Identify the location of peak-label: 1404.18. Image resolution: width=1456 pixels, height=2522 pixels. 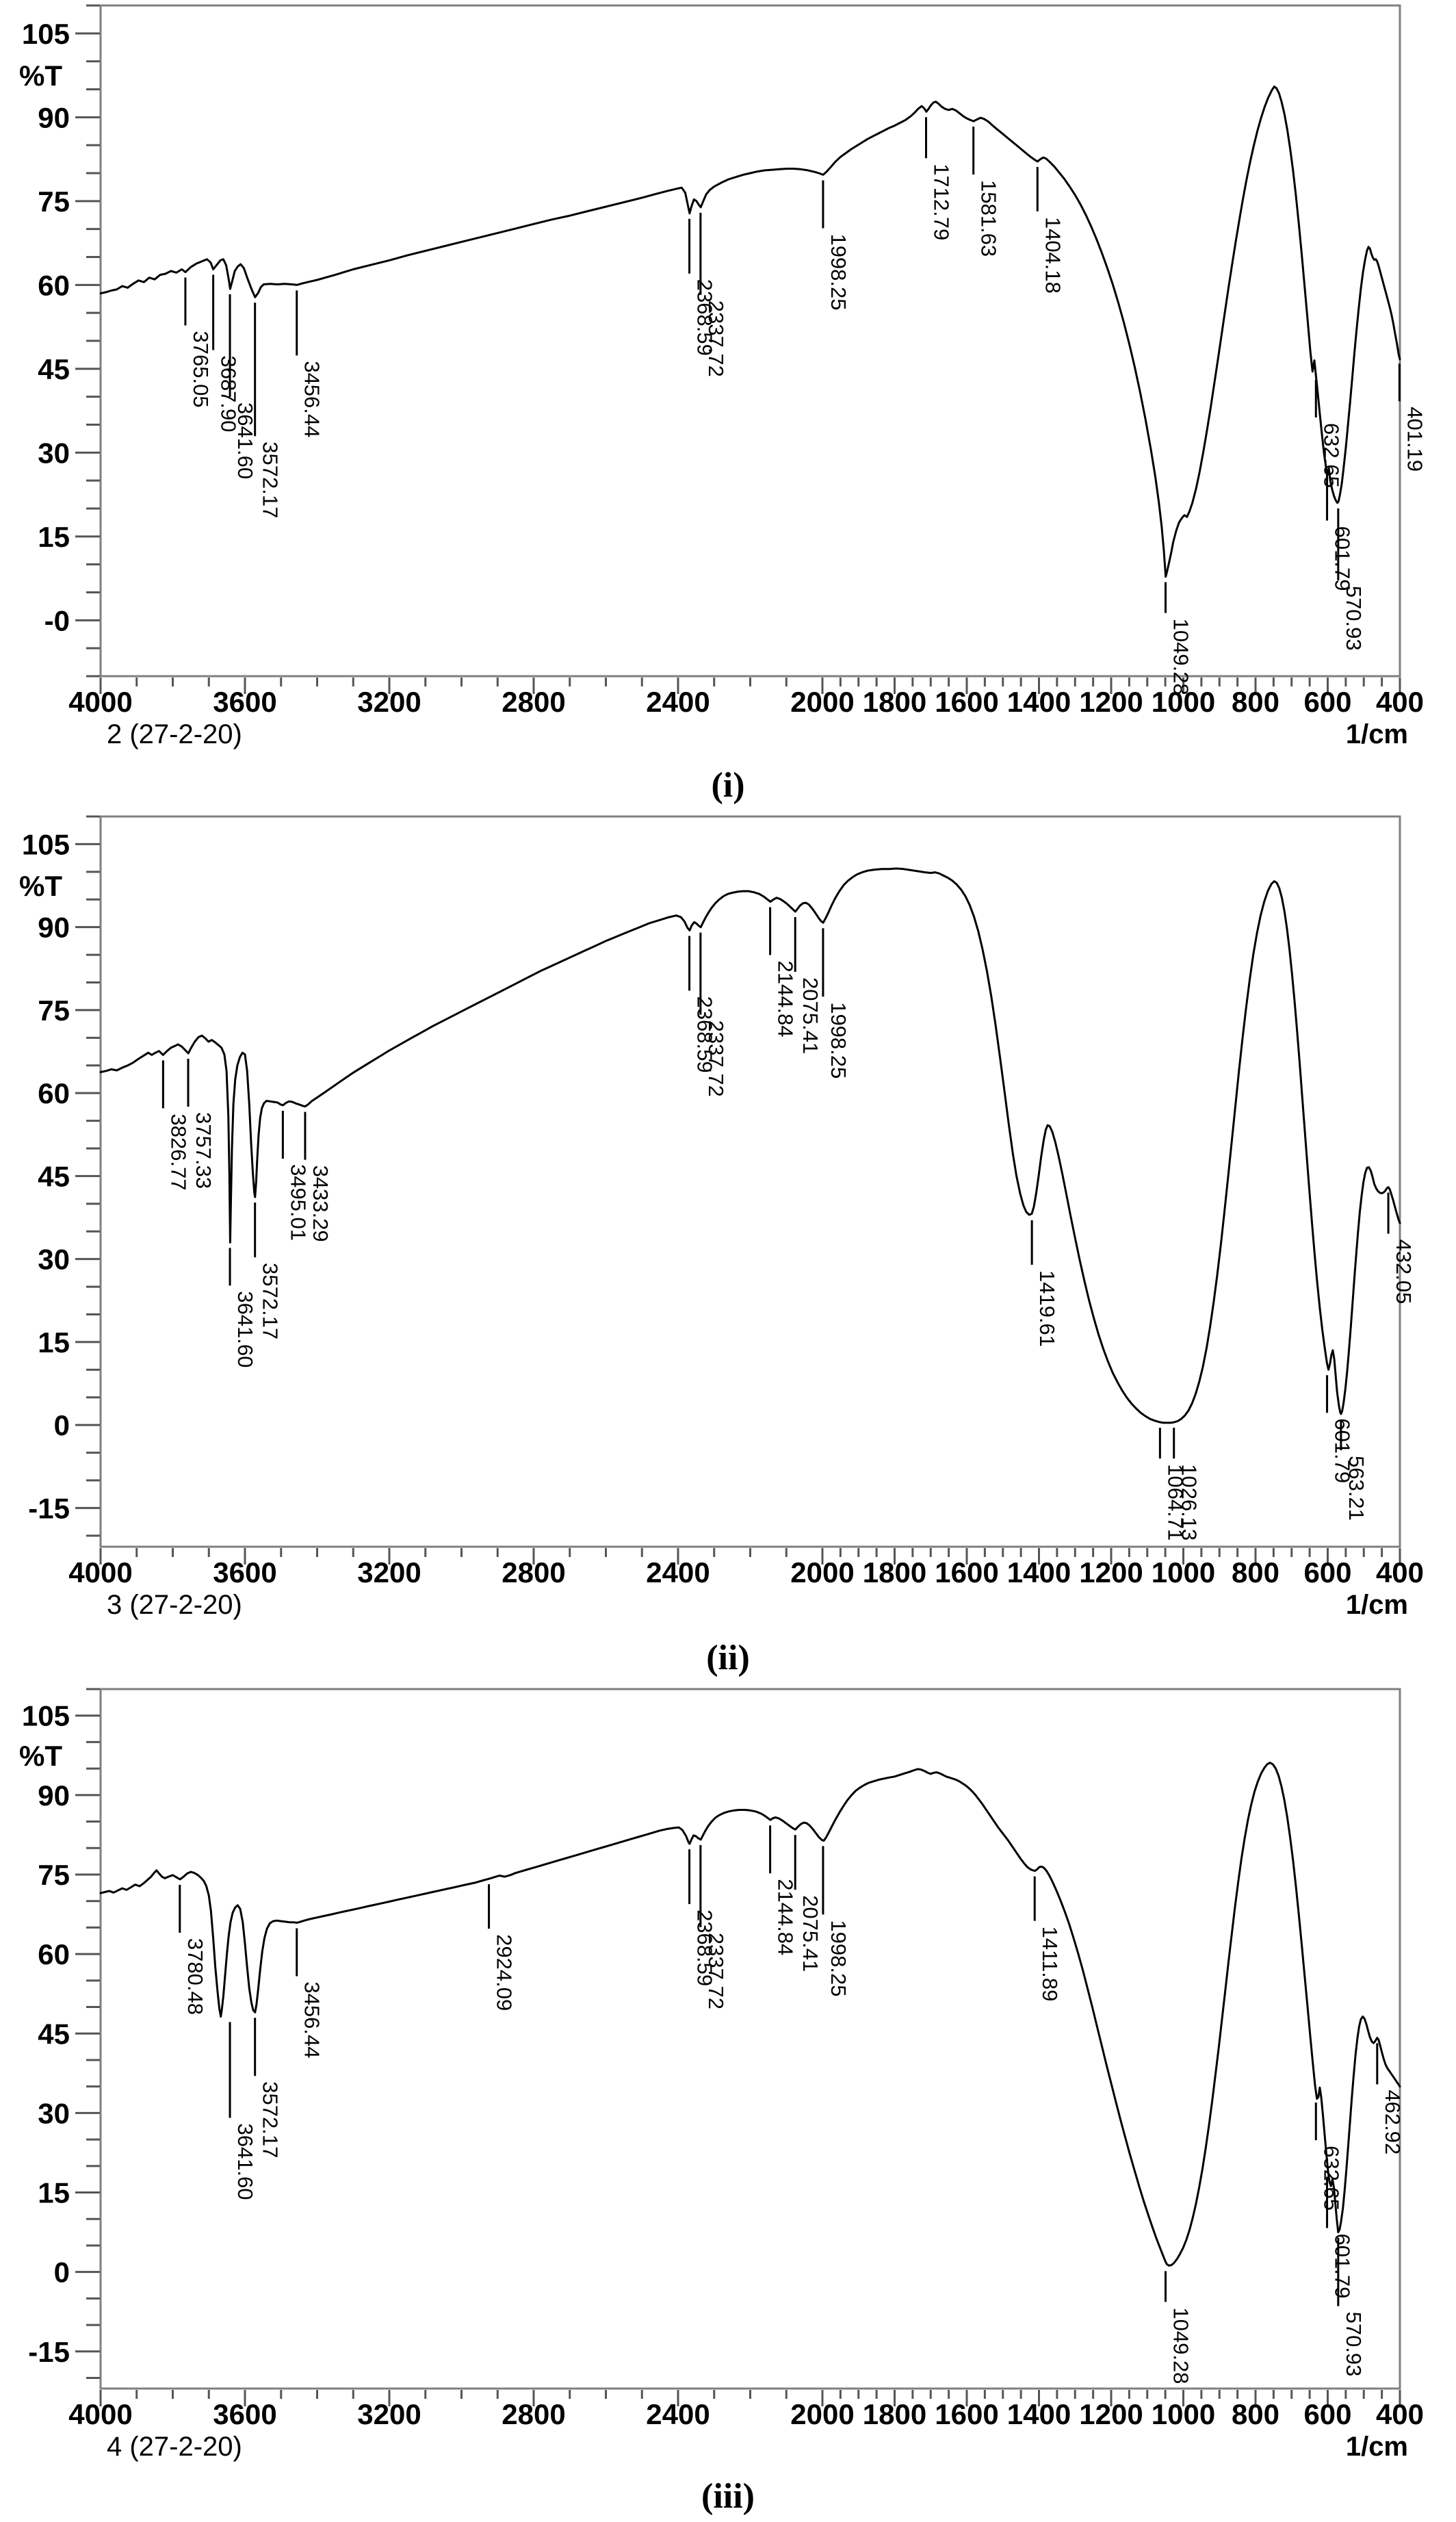
(1053, 255).